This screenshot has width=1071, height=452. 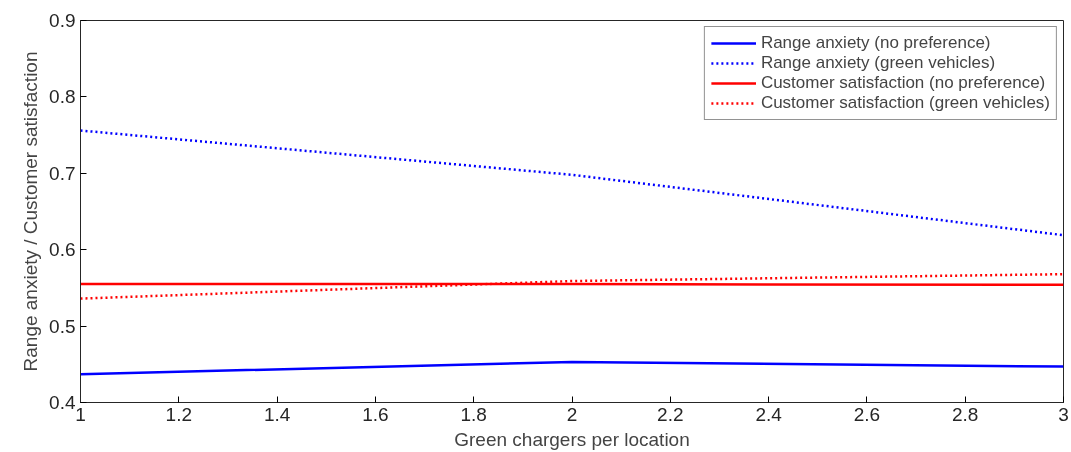 I want to click on legend-label: Range anxiety (green vehicles), so click(x=878, y=63).